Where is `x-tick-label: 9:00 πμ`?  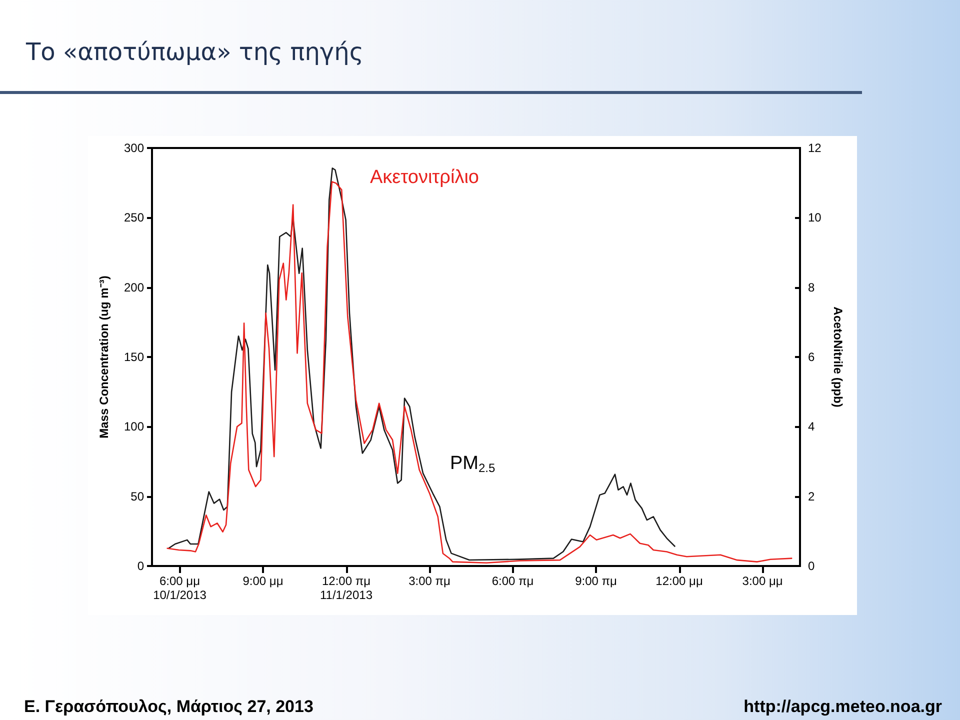 x-tick-label: 9:00 πμ is located at coordinates (596, 581).